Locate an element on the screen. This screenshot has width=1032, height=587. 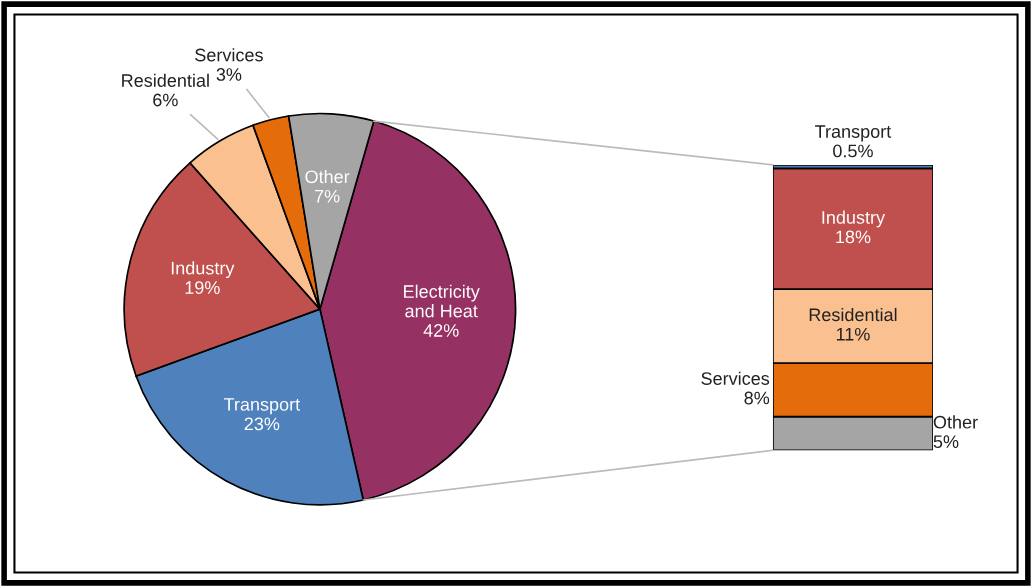
data-label: 5% is located at coordinates (946, 442).